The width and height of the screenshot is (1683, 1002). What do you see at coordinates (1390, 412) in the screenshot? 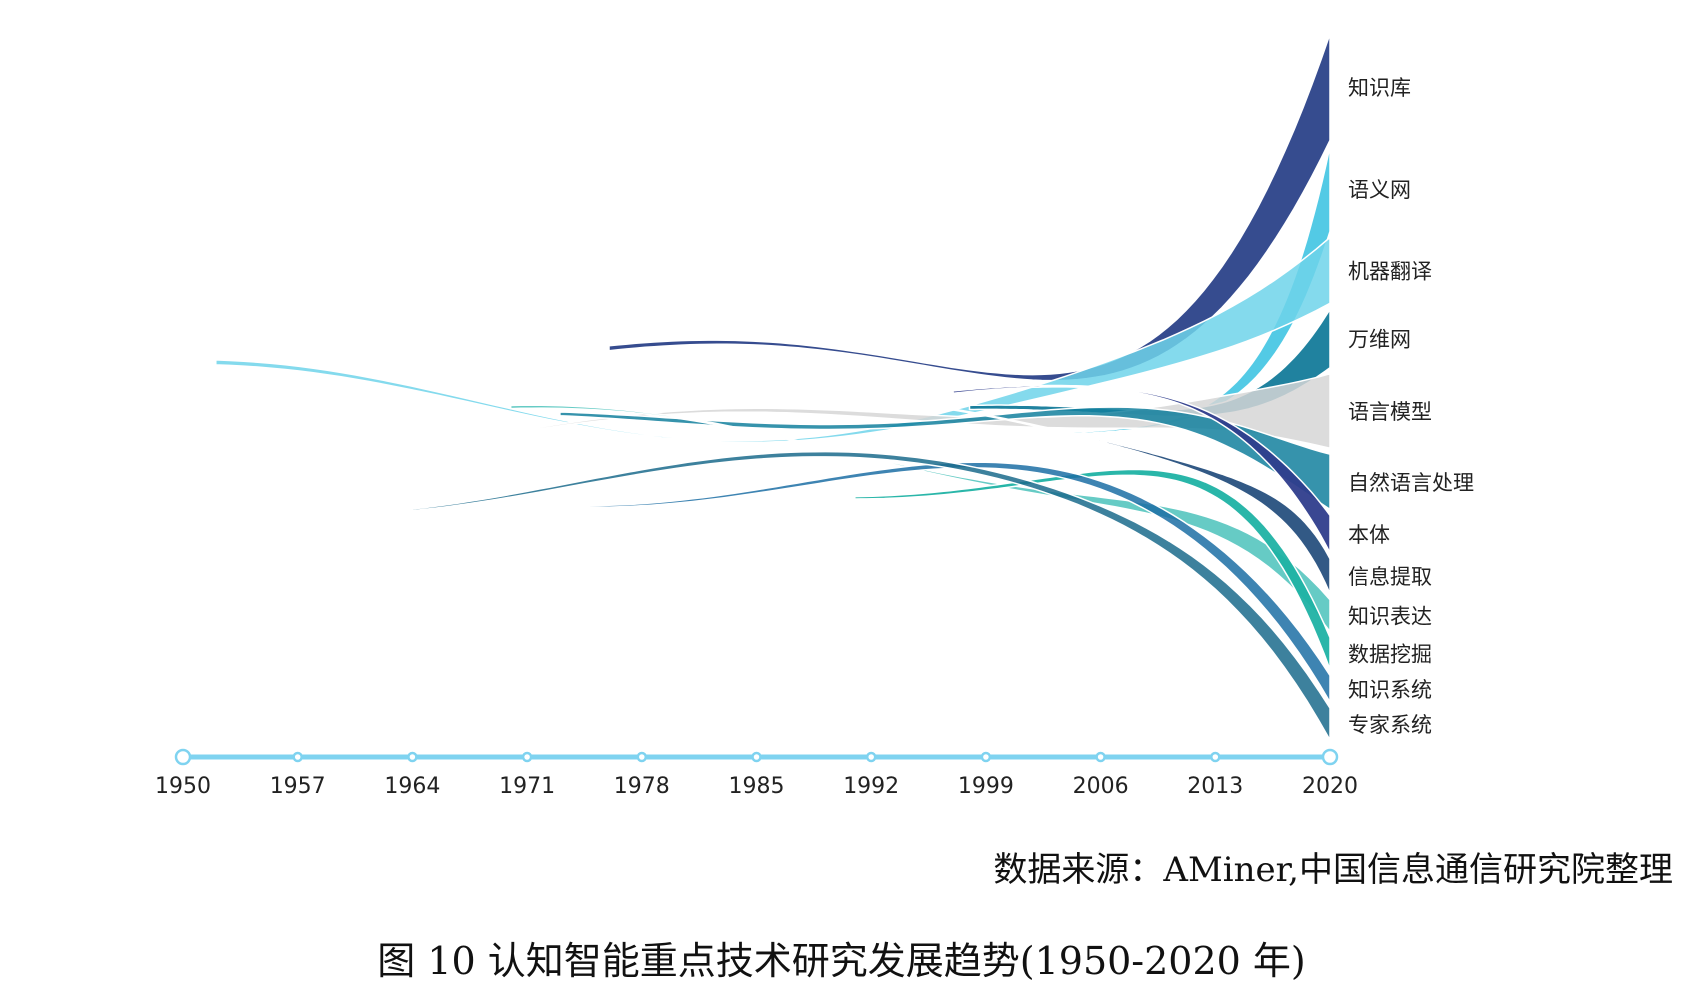
I see `legend-label: 语言模型` at bounding box center [1390, 412].